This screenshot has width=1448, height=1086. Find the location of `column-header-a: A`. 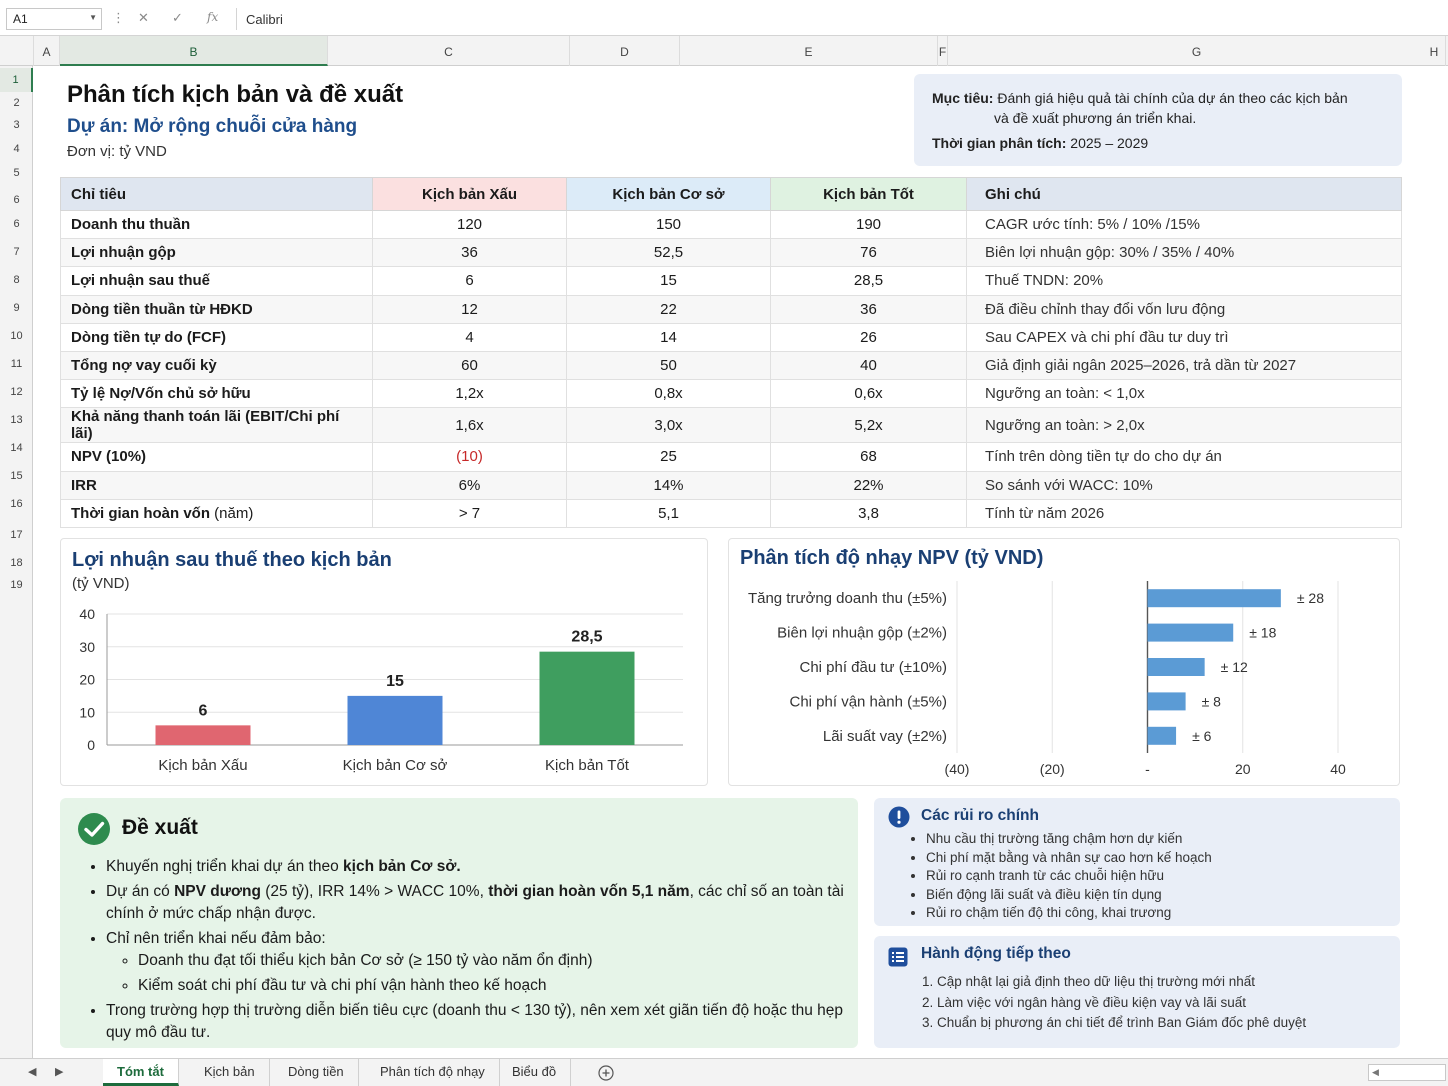

column-header-a: A is located at coordinates (47, 51).